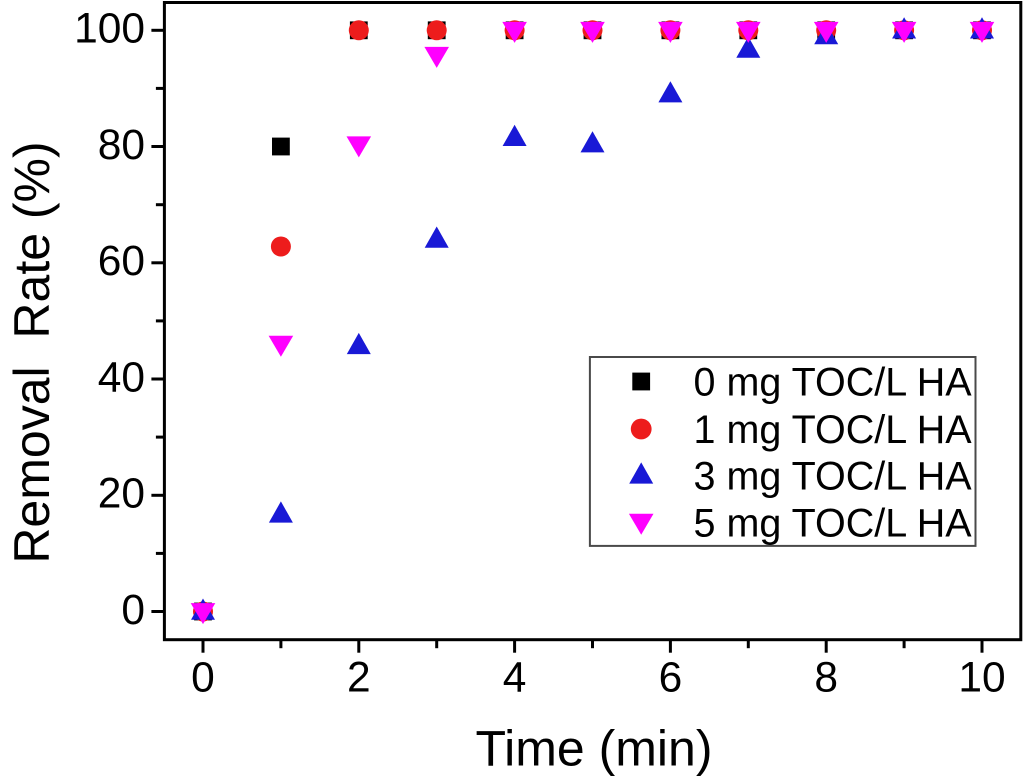 The width and height of the screenshot is (1024, 783). What do you see at coordinates (593, 749) in the screenshot?
I see `svg-text: Time (min)` at bounding box center [593, 749].